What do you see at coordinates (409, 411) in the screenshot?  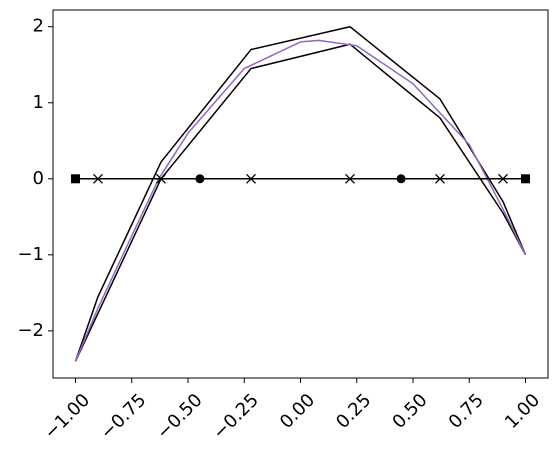 I see `x-tick-label: 0.50` at bounding box center [409, 411].